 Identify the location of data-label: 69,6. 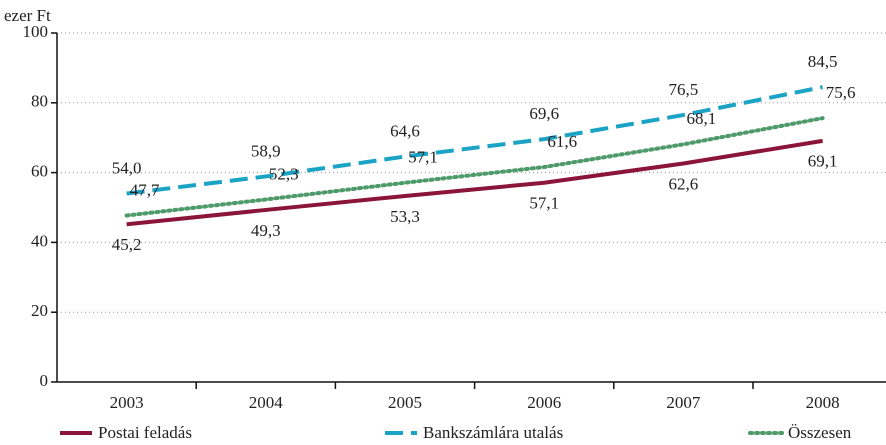
(544, 113).